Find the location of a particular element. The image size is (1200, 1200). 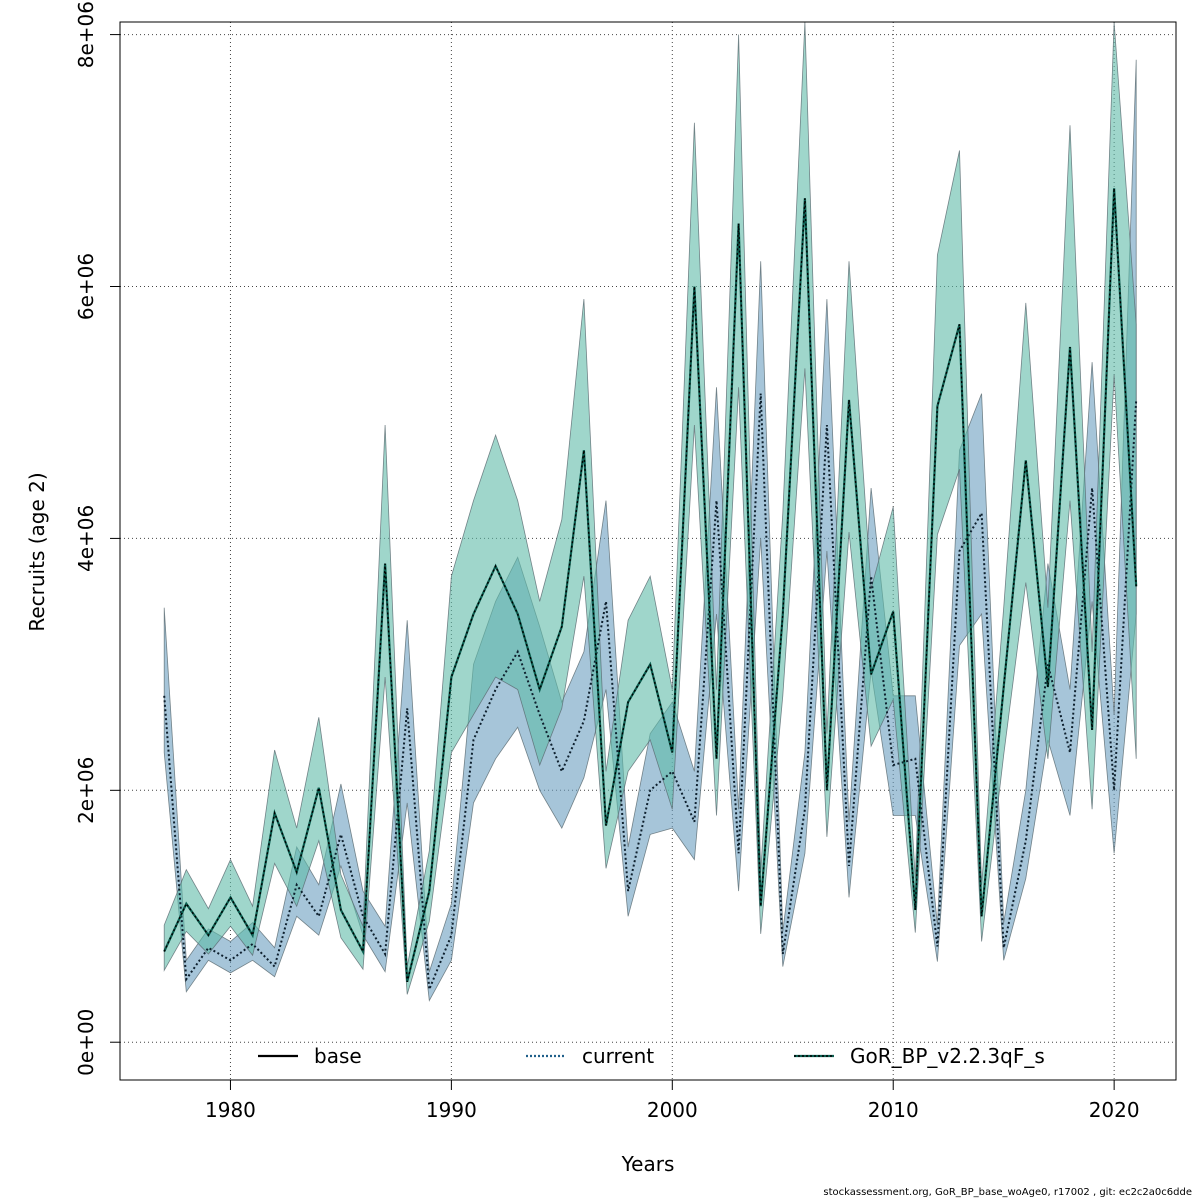

x-tick-label-2000: 2000 is located at coordinates (672, 1110).